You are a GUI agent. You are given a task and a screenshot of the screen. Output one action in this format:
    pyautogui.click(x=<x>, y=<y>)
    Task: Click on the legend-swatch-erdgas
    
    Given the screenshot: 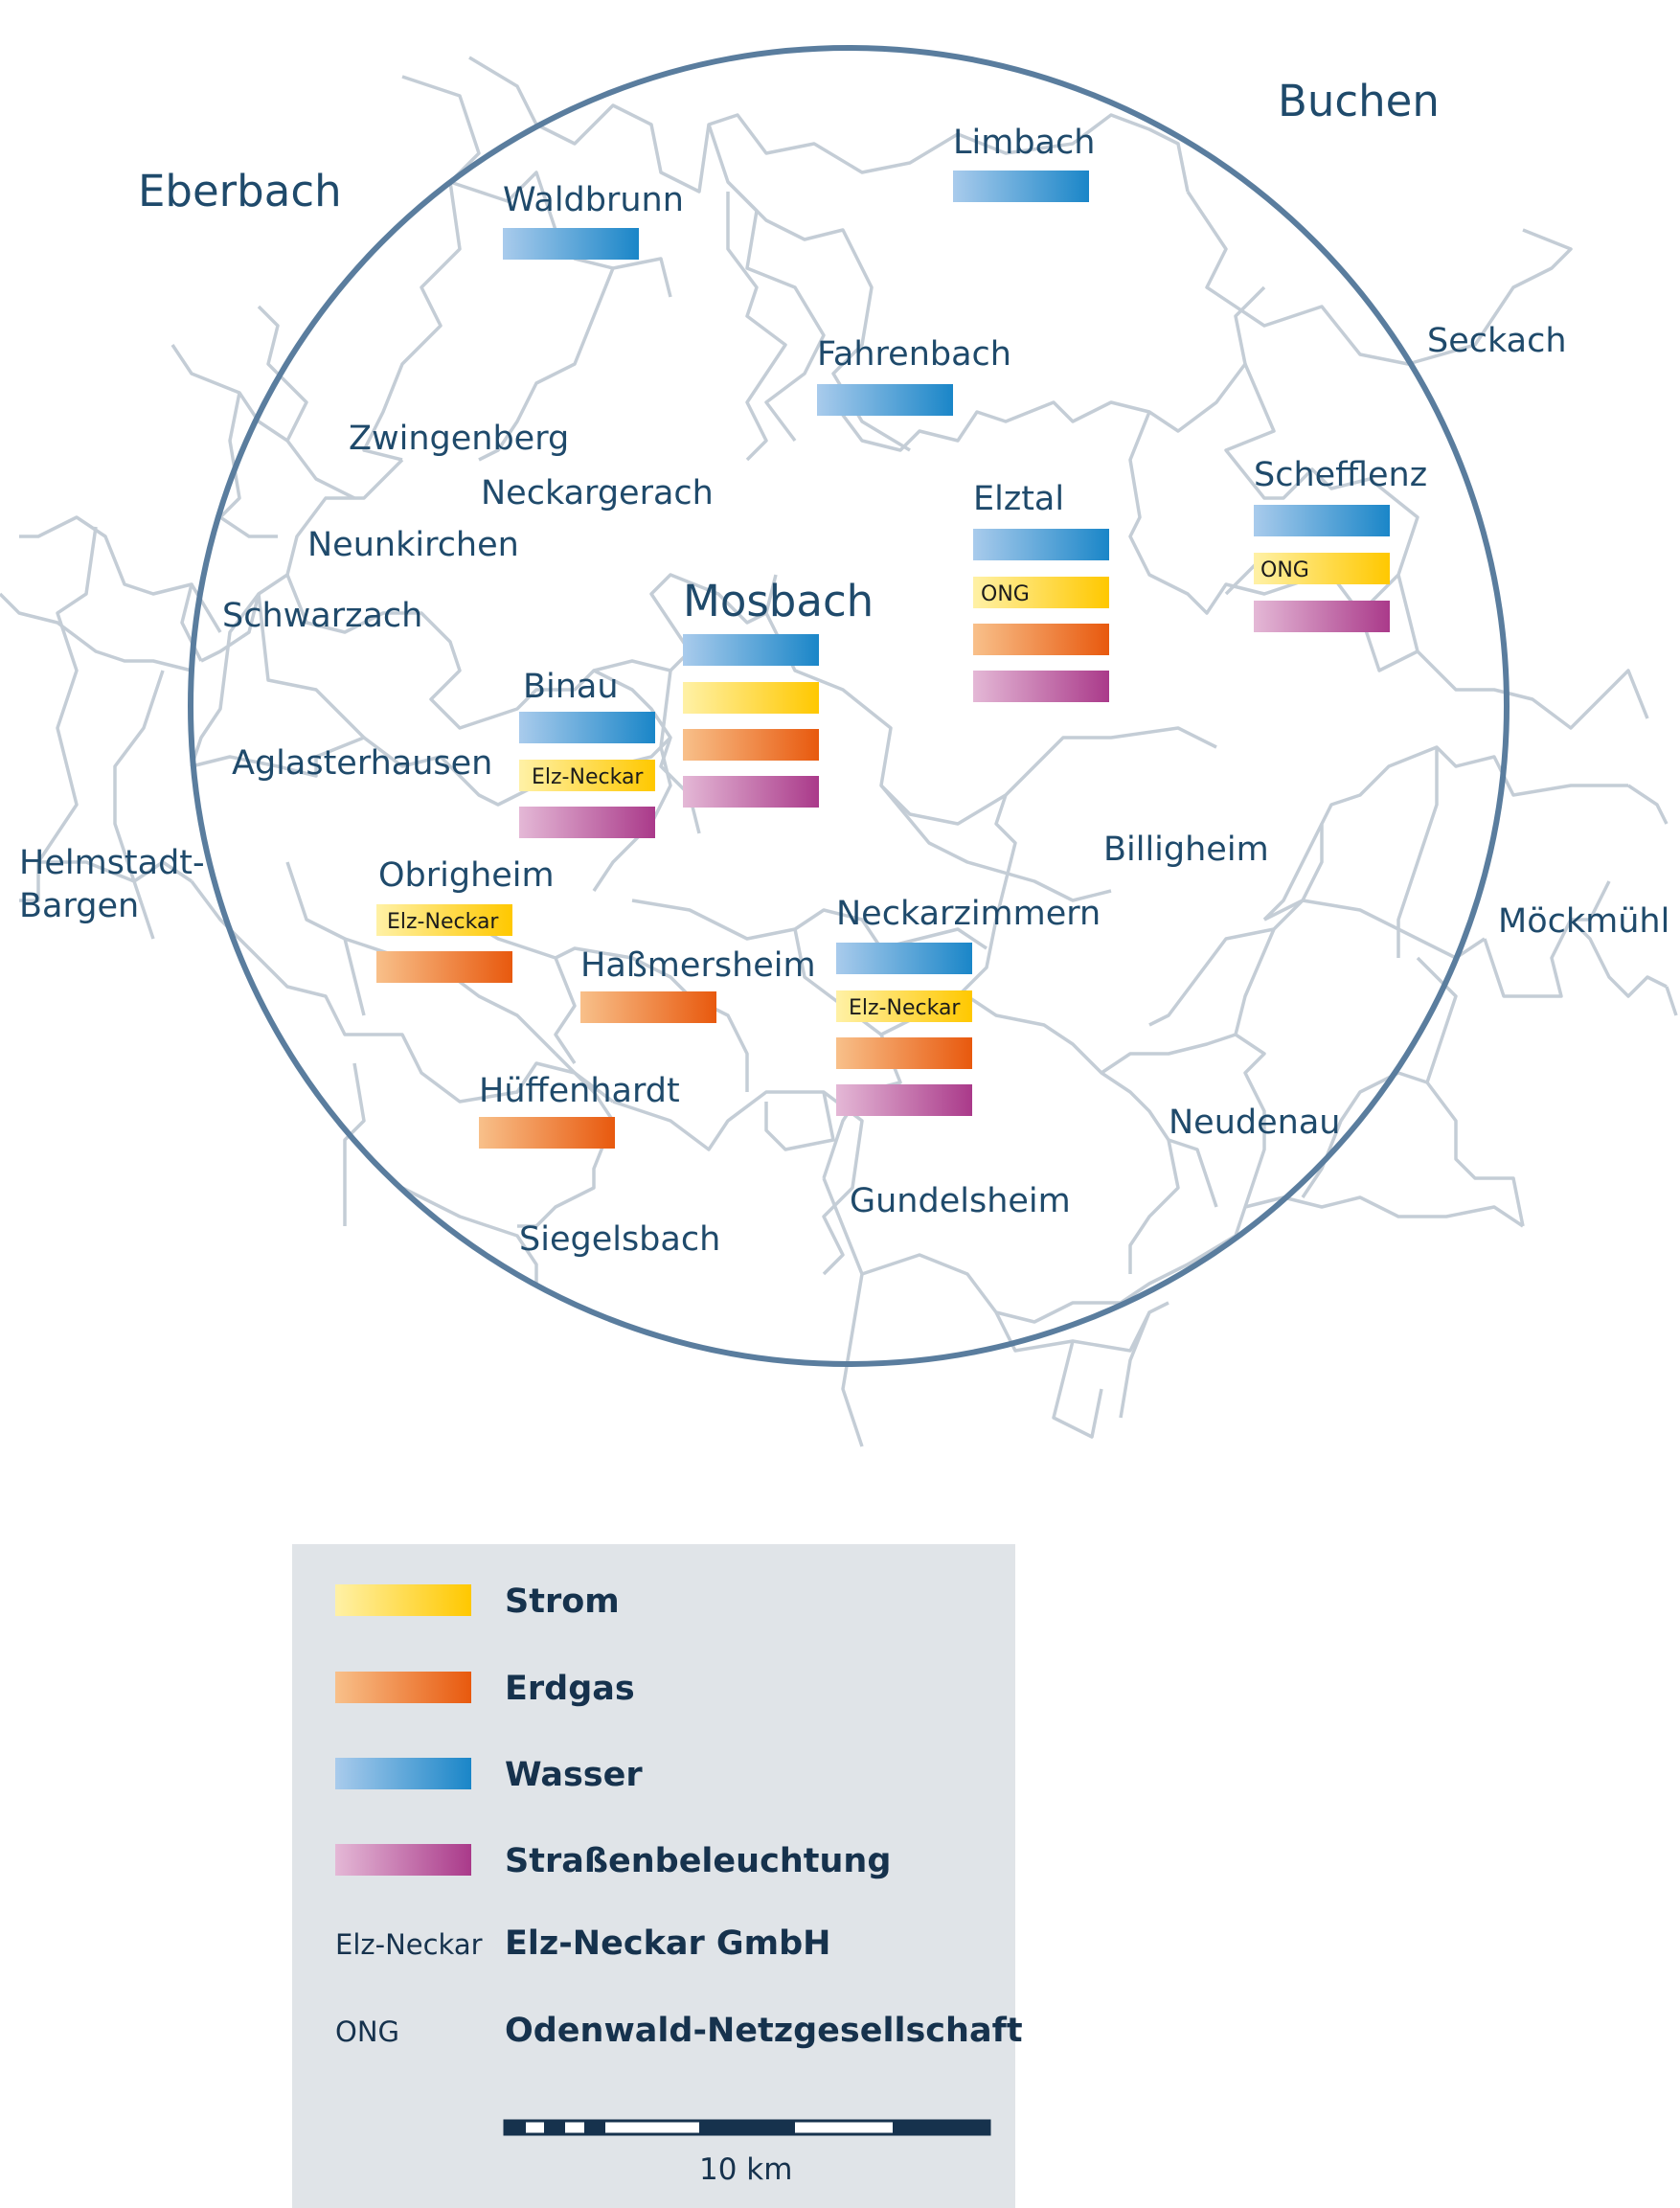 What is the action you would take?
    pyautogui.click(x=403, y=1687)
    